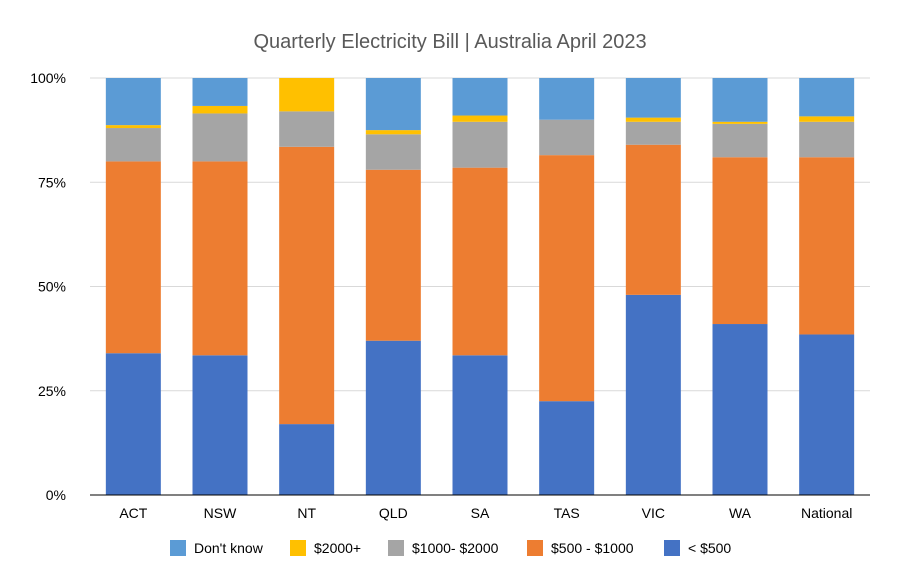 This screenshot has width=900, height=585. What do you see at coordinates (133, 513) in the screenshot?
I see `x-tick-label: ACT` at bounding box center [133, 513].